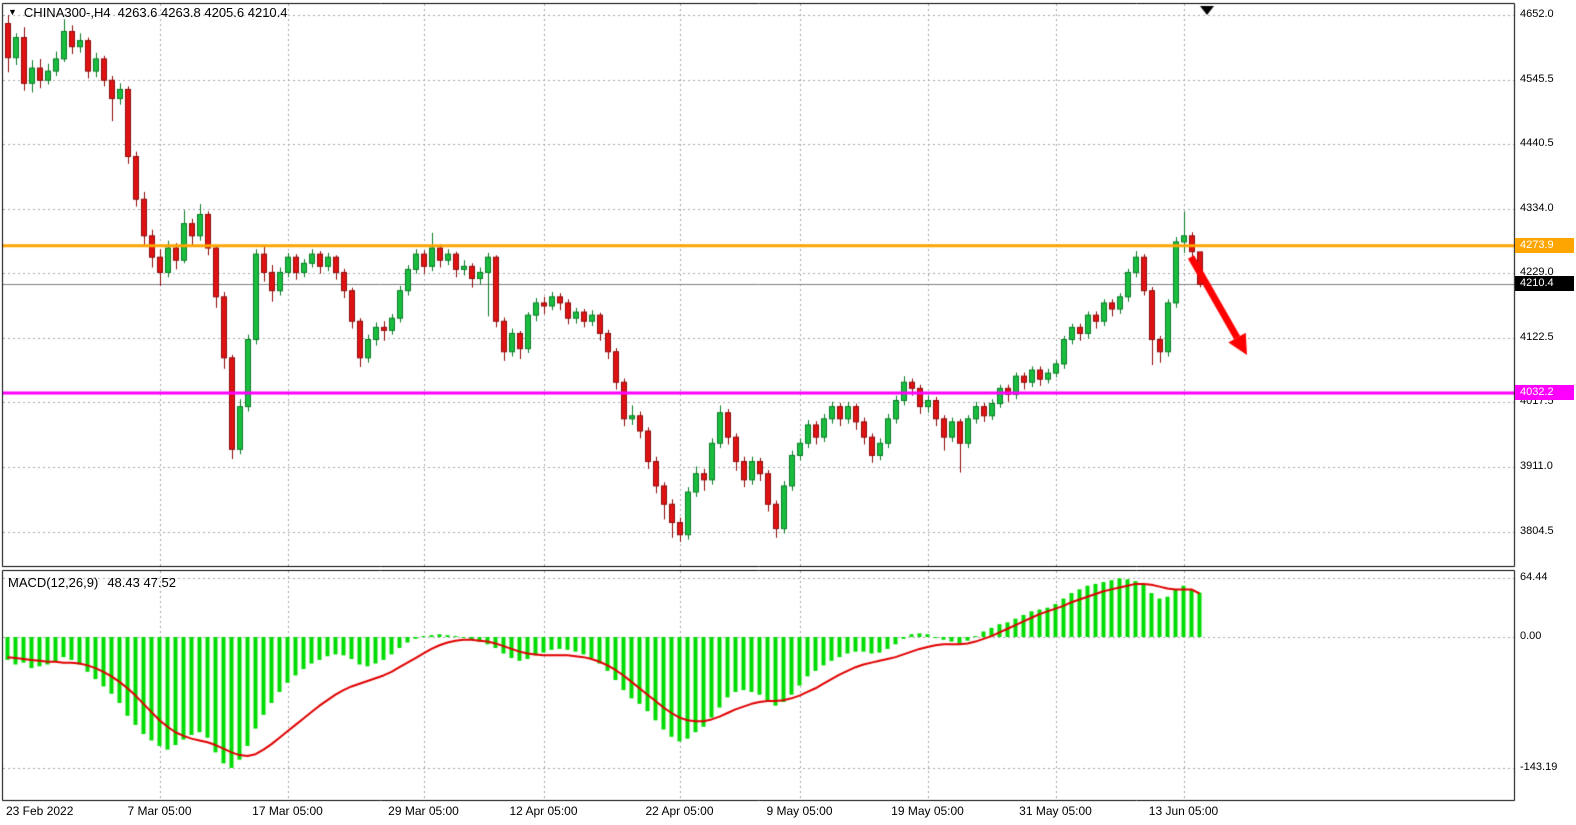  Describe the element at coordinates (679, 811) in the screenshot. I see `time-axis-label: 22 Apr 05:00` at that location.